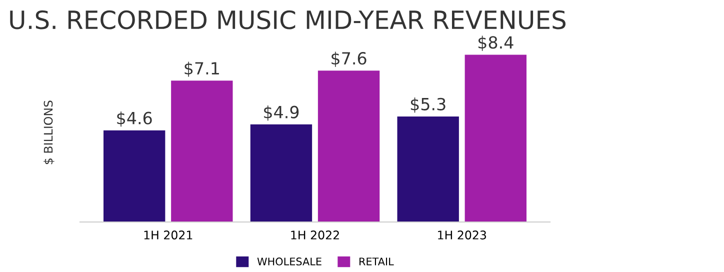 This screenshot has width=724, height=272. I want to click on x-tick-label: 1H 2023, so click(462, 235).